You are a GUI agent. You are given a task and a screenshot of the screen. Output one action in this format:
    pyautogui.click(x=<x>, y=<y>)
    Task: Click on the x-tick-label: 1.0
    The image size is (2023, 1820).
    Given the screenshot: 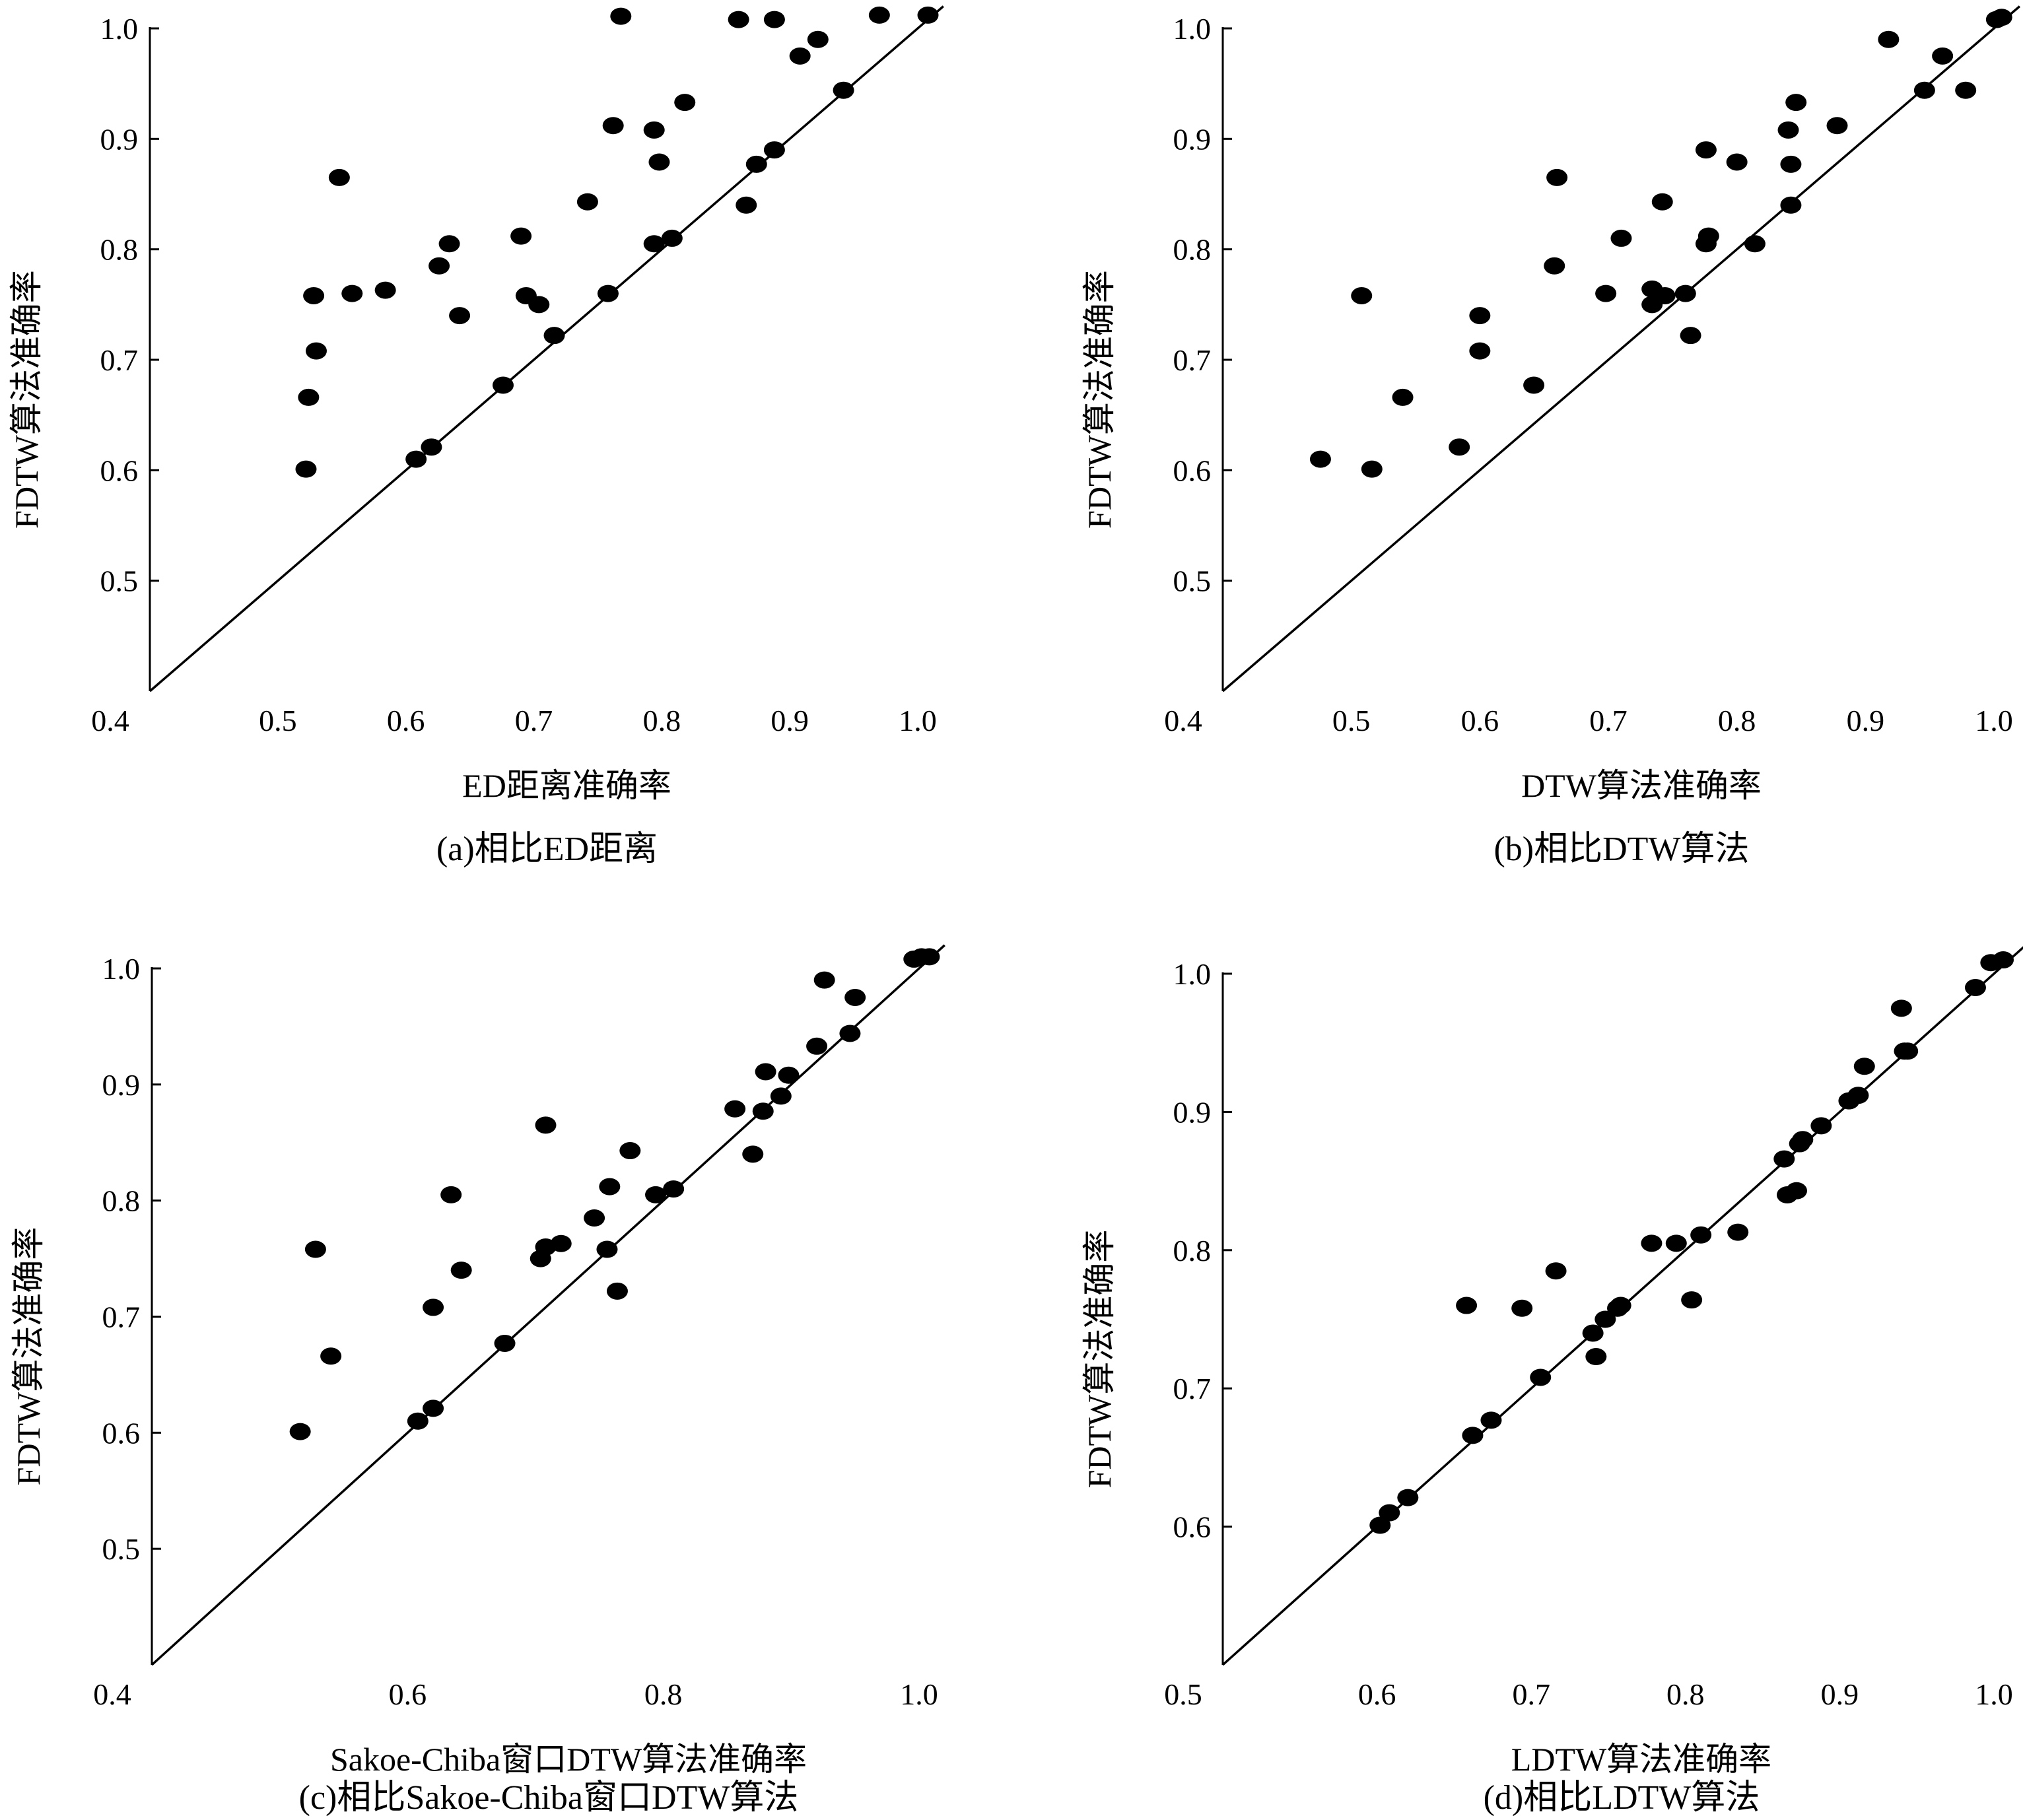 What is the action you would take?
    pyautogui.click(x=919, y=1694)
    